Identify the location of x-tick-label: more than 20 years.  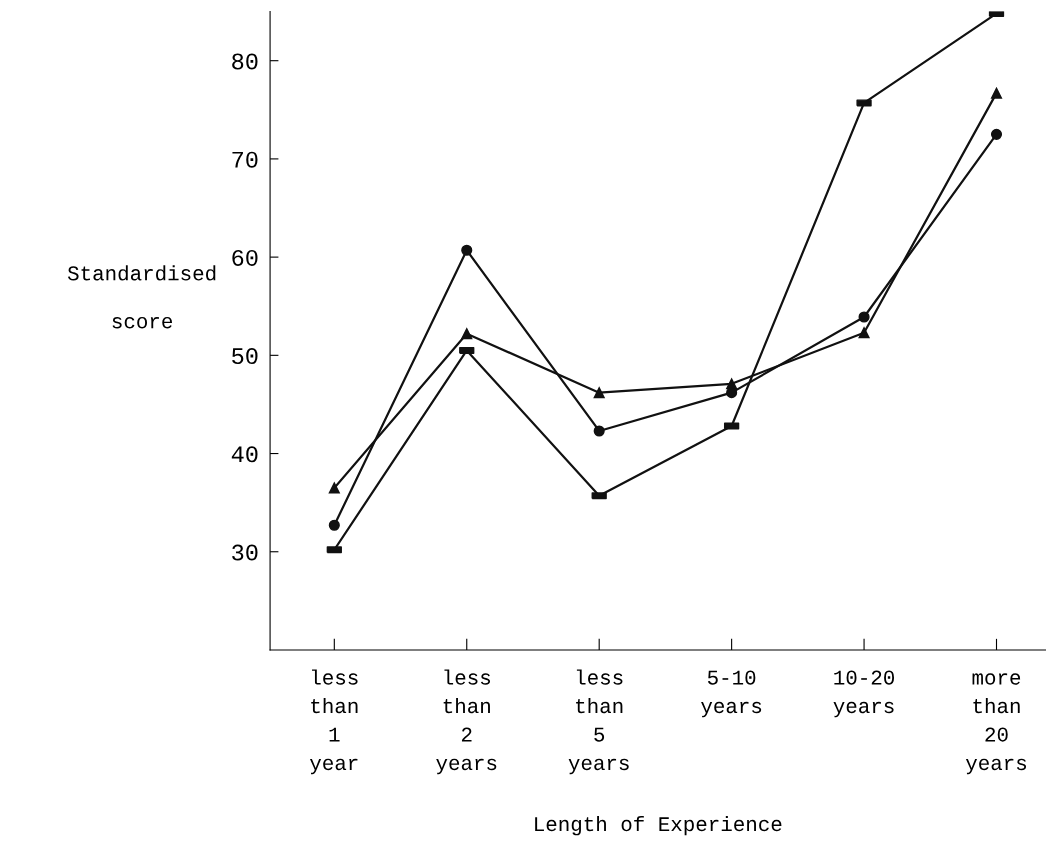
(996, 724).